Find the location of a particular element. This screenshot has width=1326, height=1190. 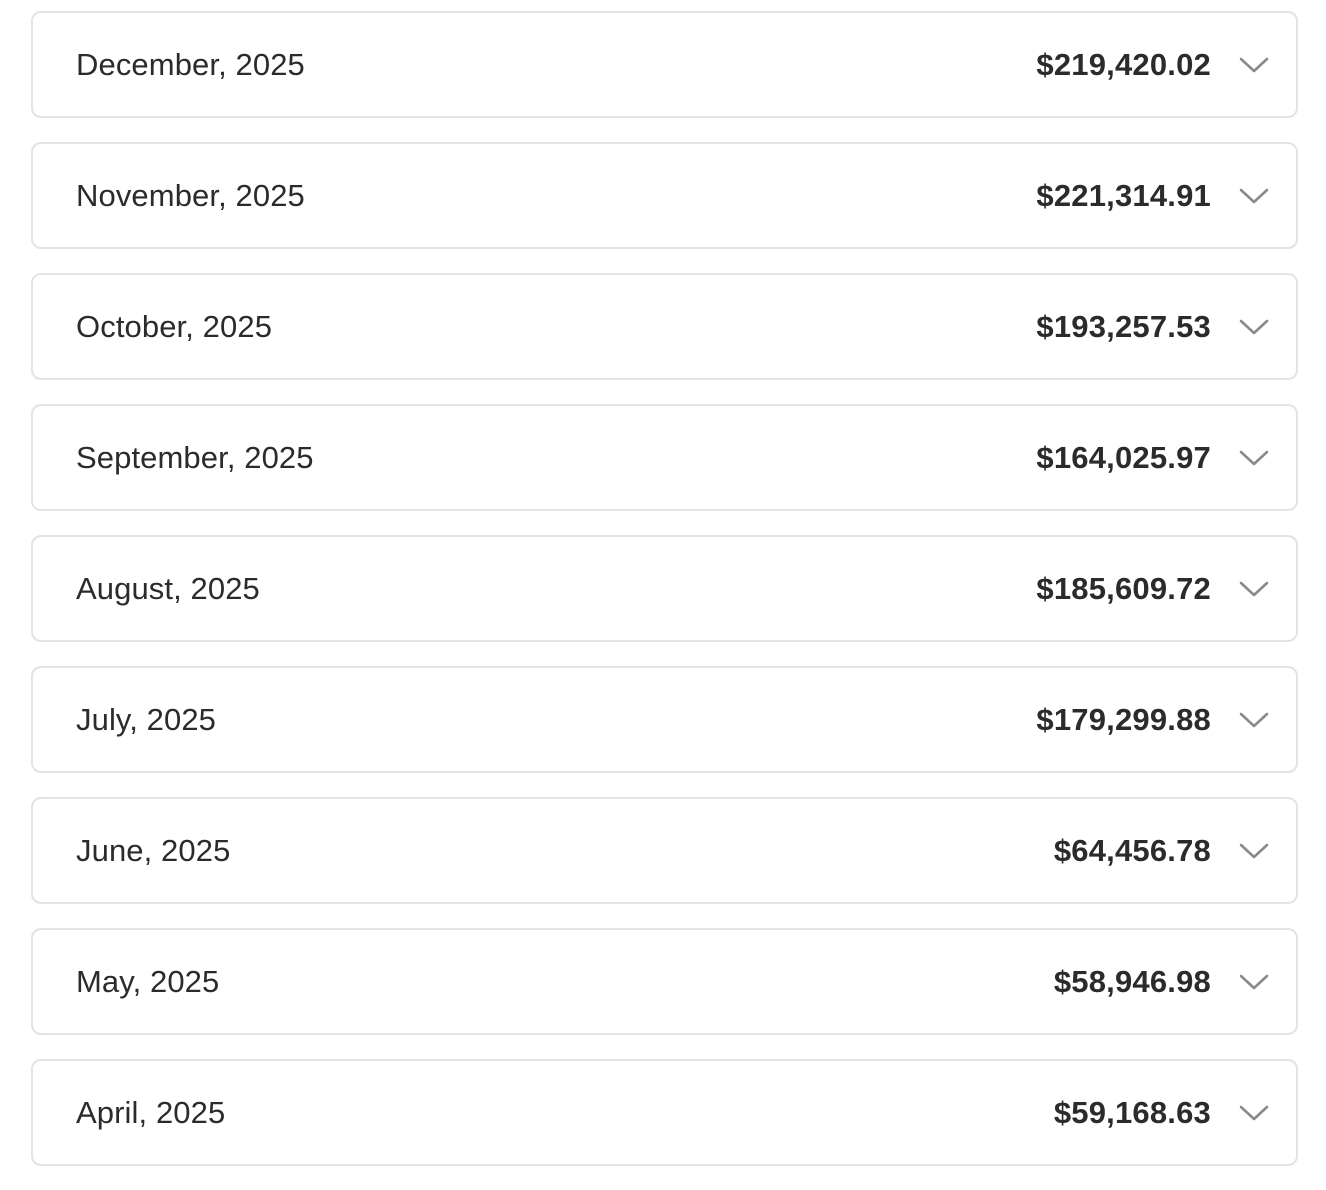

month-amount: $59,168.63 is located at coordinates (1132, 1112).